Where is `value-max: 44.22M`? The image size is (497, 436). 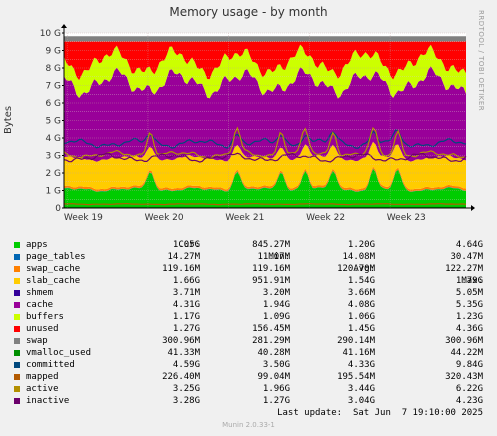 value-max: 44.22M is located at coordinates (466, 353).